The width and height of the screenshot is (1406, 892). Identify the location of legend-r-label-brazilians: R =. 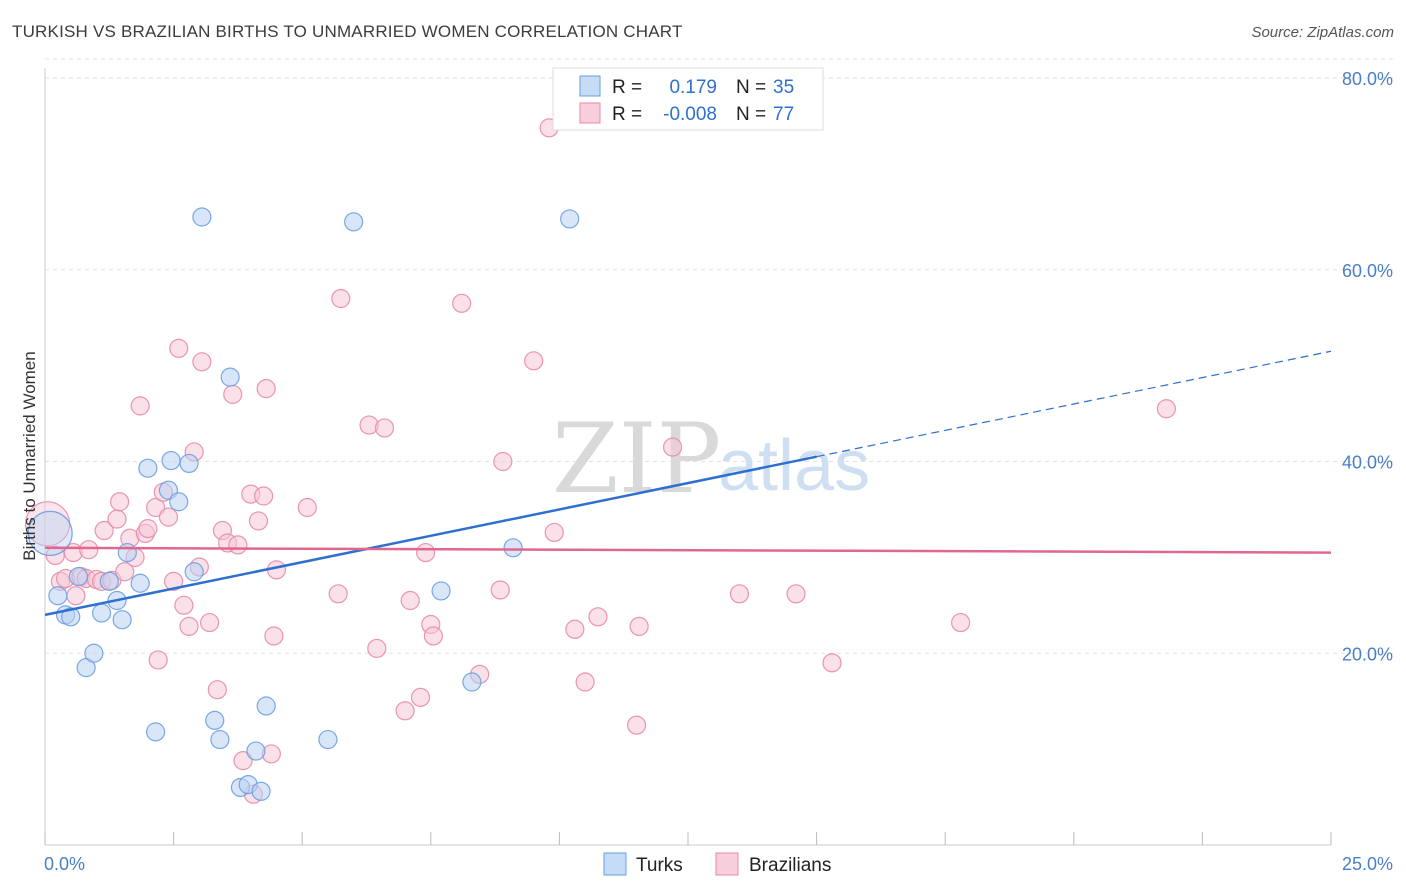
(627, 114).